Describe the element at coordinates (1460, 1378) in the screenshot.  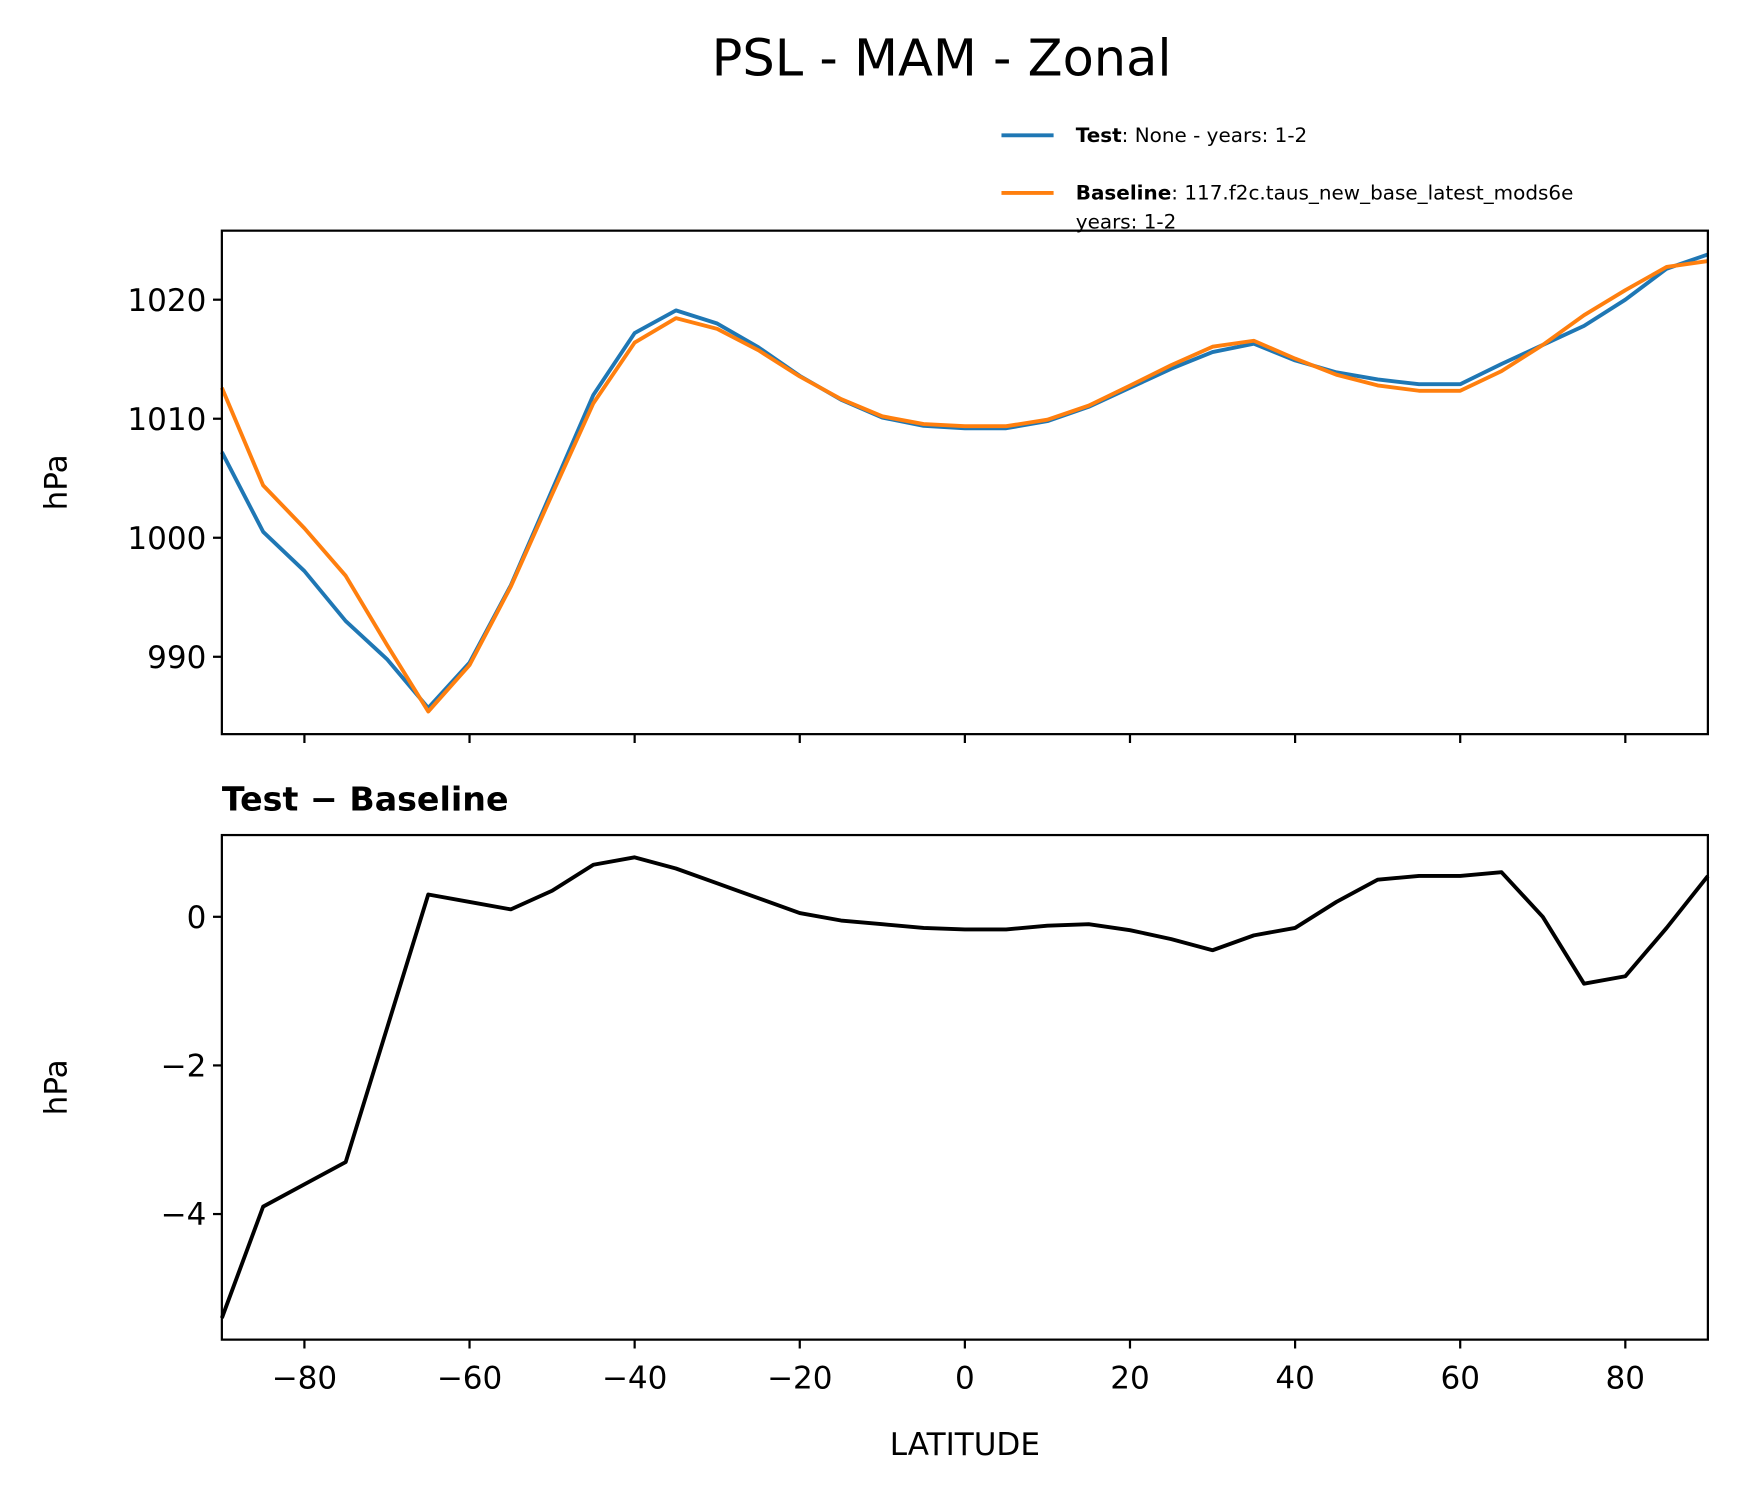
I see `x-tick-label: 60` at that location.